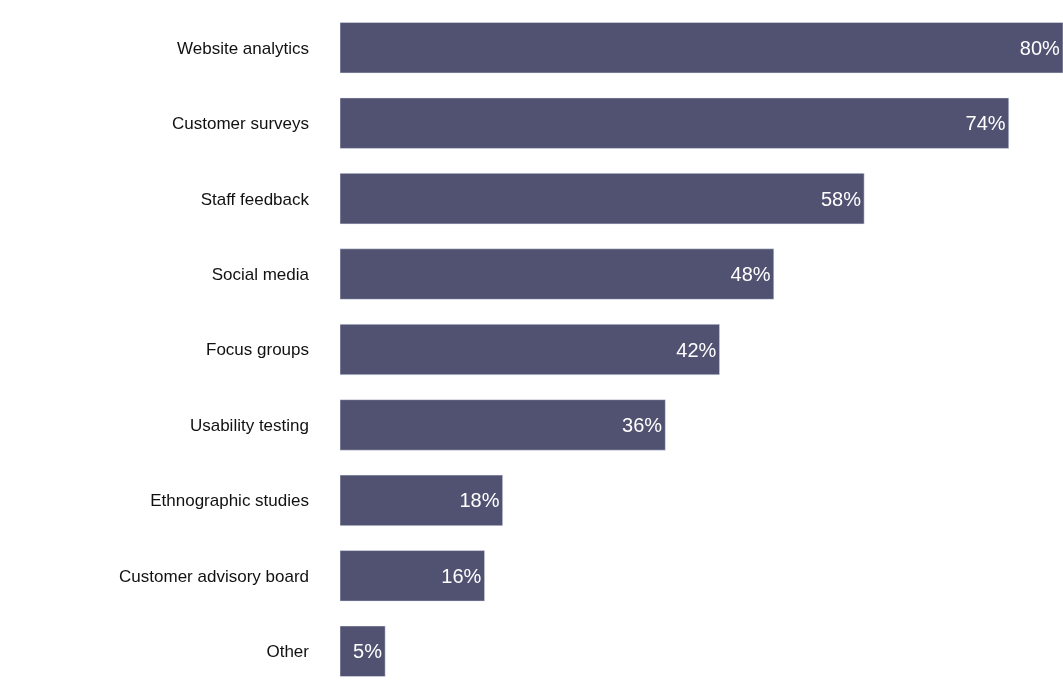 This screenshot has height=689, width=1063. I want to click on y-tick-label: Other, so click(288, 652).